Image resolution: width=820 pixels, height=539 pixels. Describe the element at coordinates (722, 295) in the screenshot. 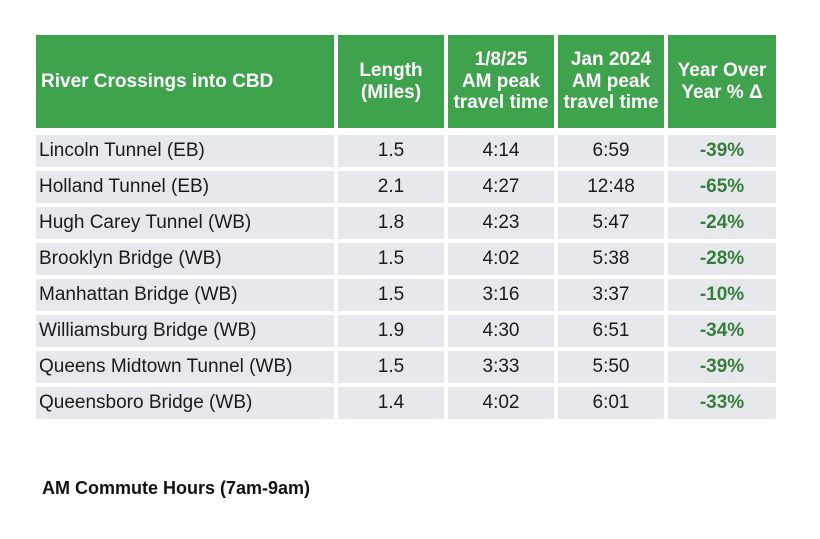

I see `yoy-delta-cell: -10%` at that location.